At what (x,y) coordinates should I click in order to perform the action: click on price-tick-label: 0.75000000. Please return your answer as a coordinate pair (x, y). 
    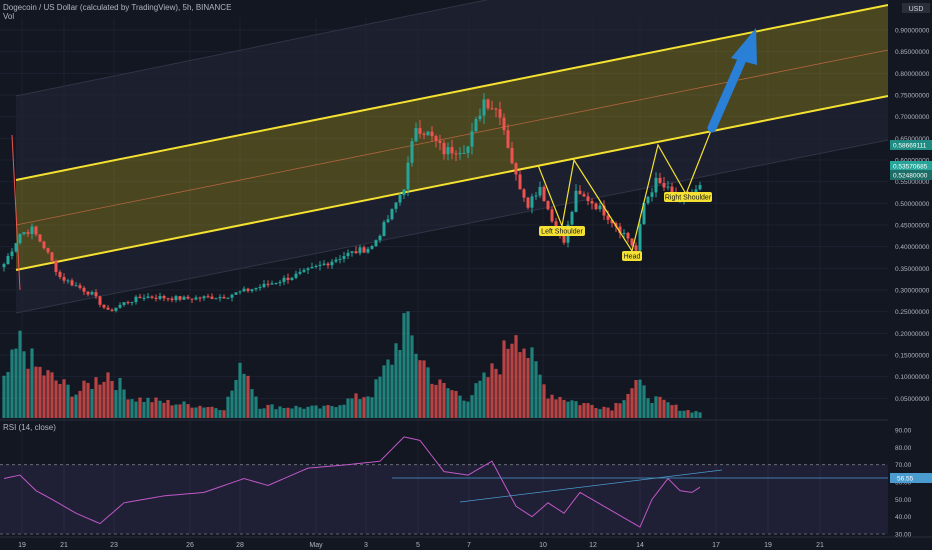
    Looking at the image, I should click on (912, 96).